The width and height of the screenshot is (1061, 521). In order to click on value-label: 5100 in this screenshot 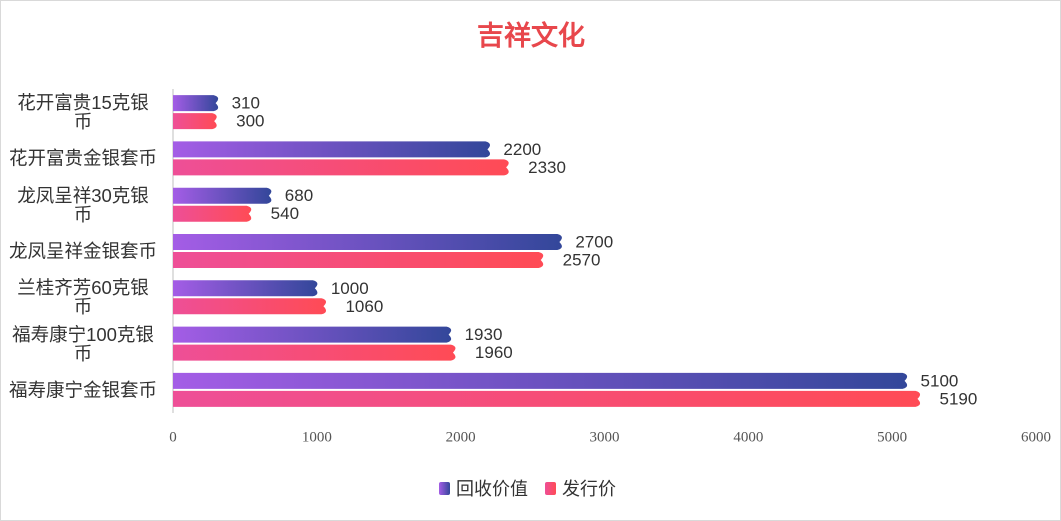, I will do `click(940, 380)`.